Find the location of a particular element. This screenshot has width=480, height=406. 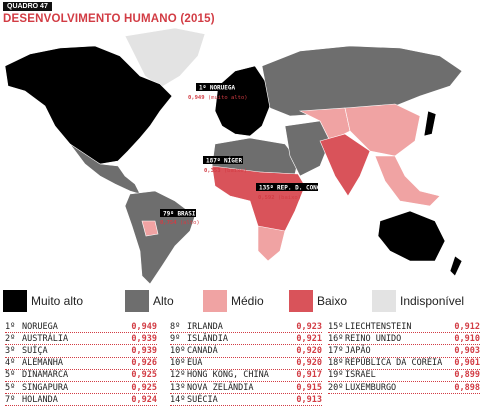

legend-item: Médio is located at coordinates (233, 301).